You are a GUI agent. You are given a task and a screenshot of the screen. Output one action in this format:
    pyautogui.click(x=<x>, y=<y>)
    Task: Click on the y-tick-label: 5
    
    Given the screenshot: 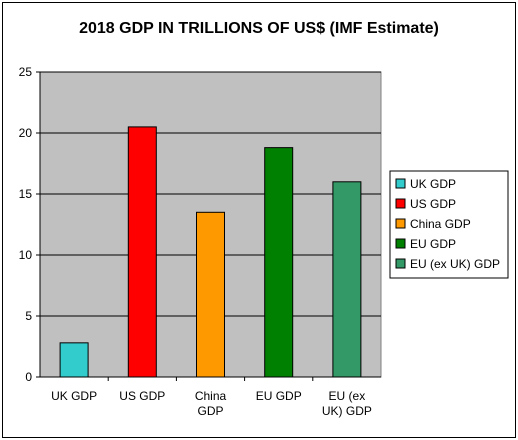 What is the action you would take?
    pyautogui.click(x=28, y=316)
    